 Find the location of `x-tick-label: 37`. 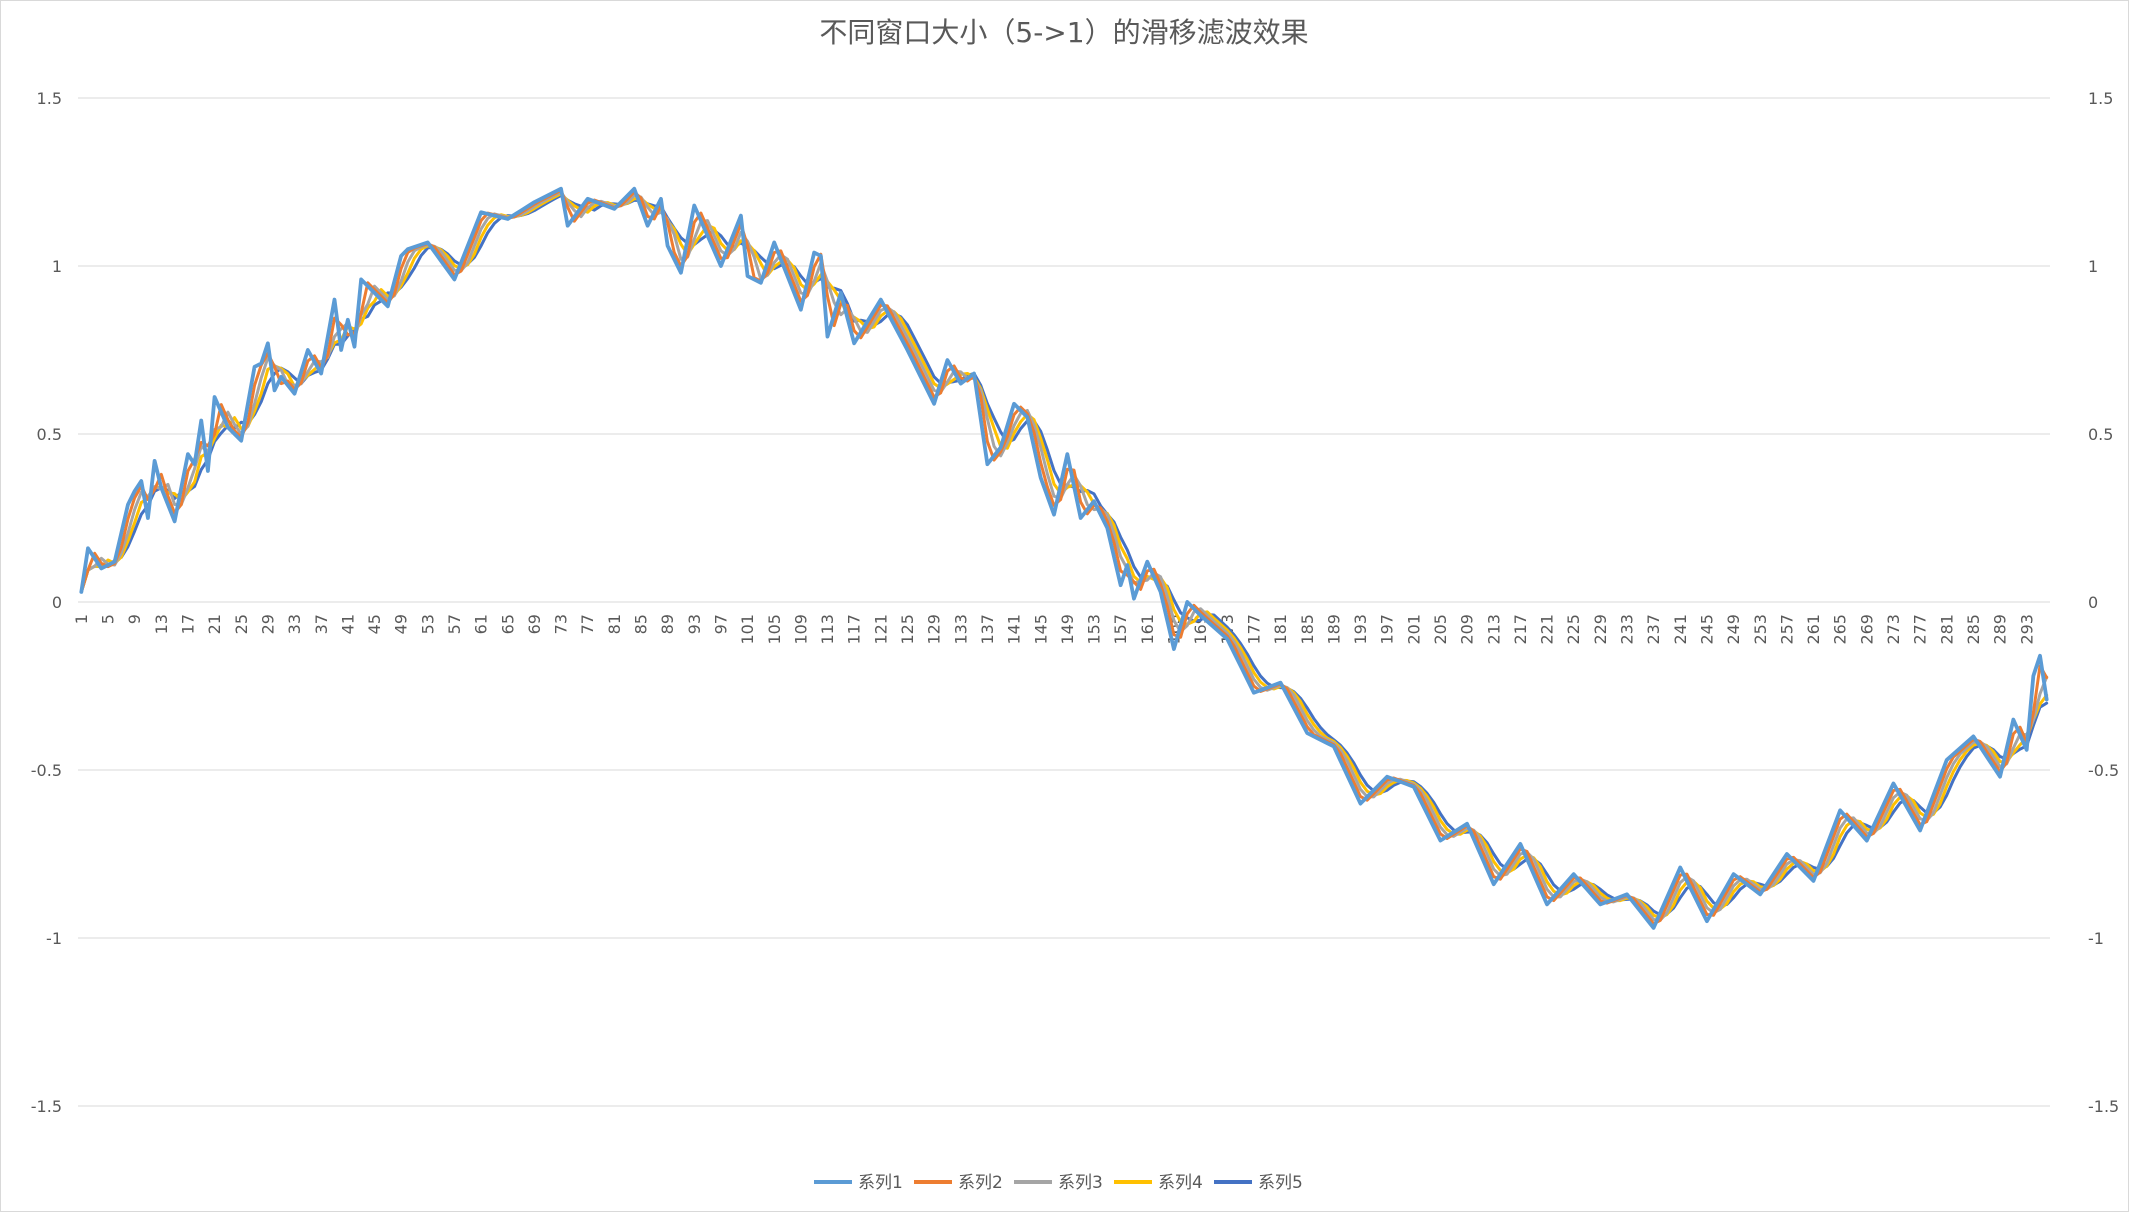

x-tick-label: 37 is located at coordinates (321, 624).